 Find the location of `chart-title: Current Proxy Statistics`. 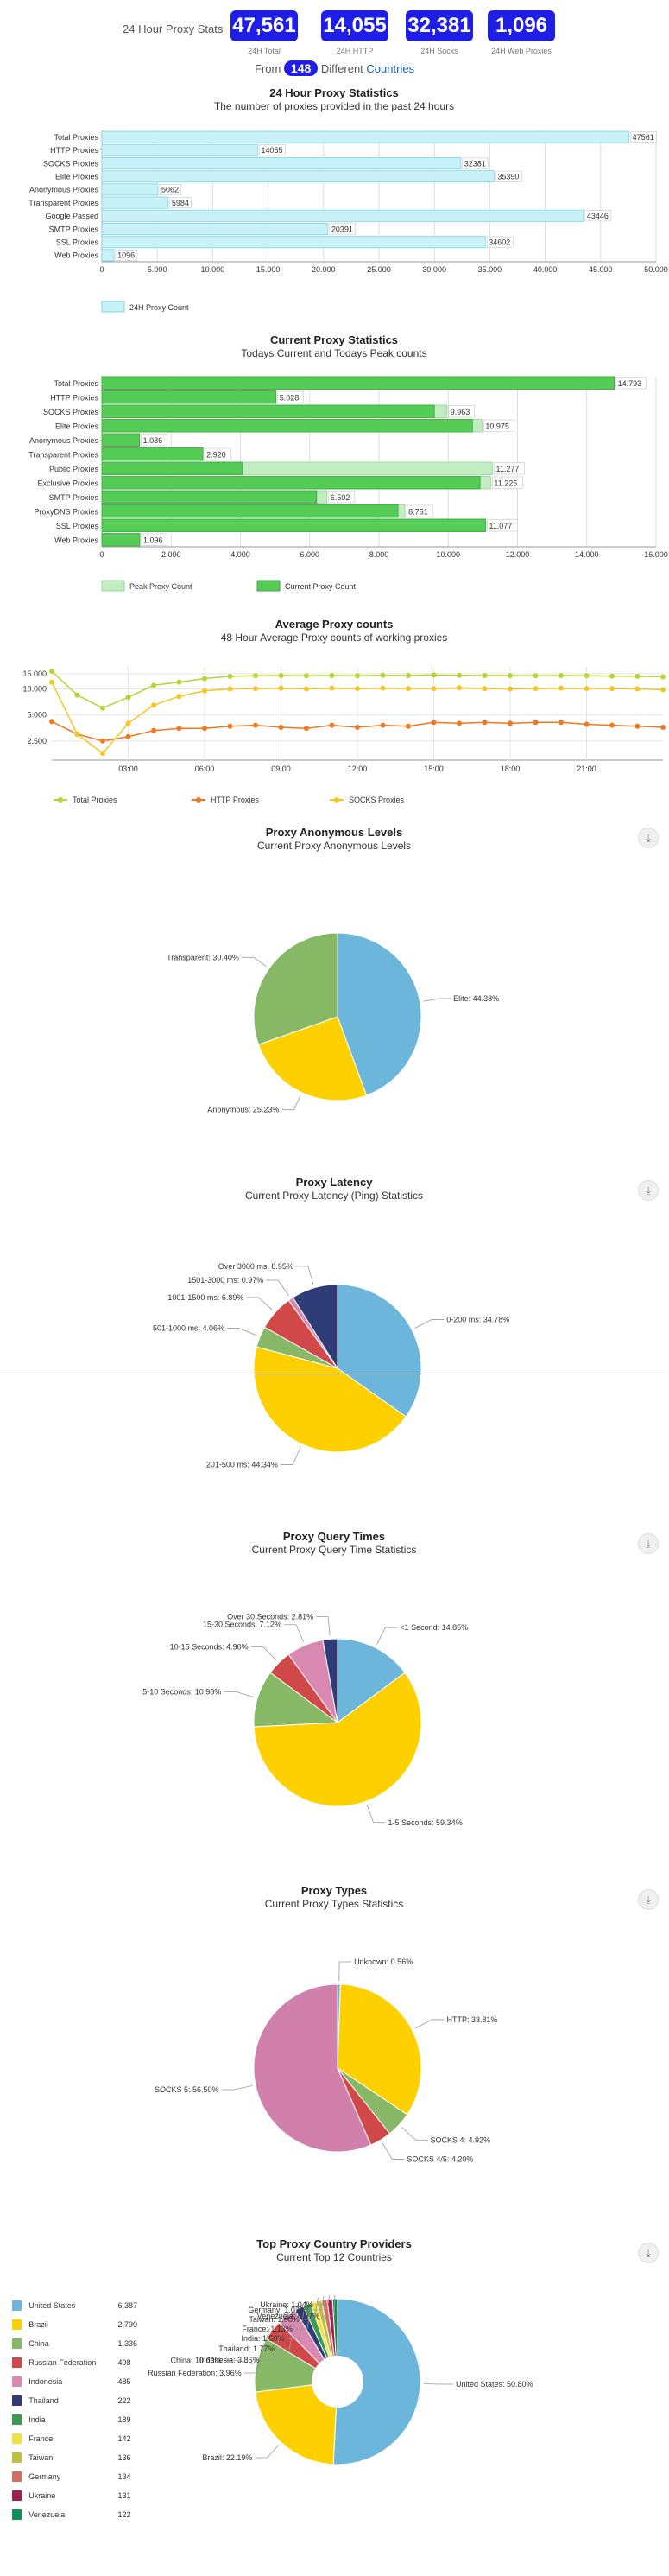

chart-title: Current Proxy Statistics is located at coordinates (334, 339).